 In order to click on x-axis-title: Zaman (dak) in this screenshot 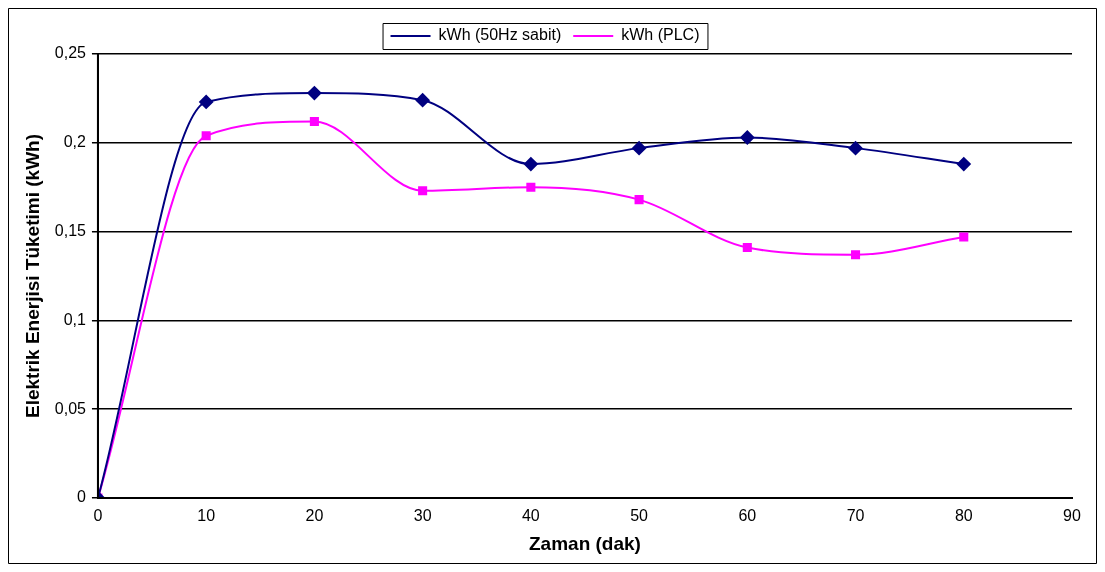, I will do `click(585, 543)`.